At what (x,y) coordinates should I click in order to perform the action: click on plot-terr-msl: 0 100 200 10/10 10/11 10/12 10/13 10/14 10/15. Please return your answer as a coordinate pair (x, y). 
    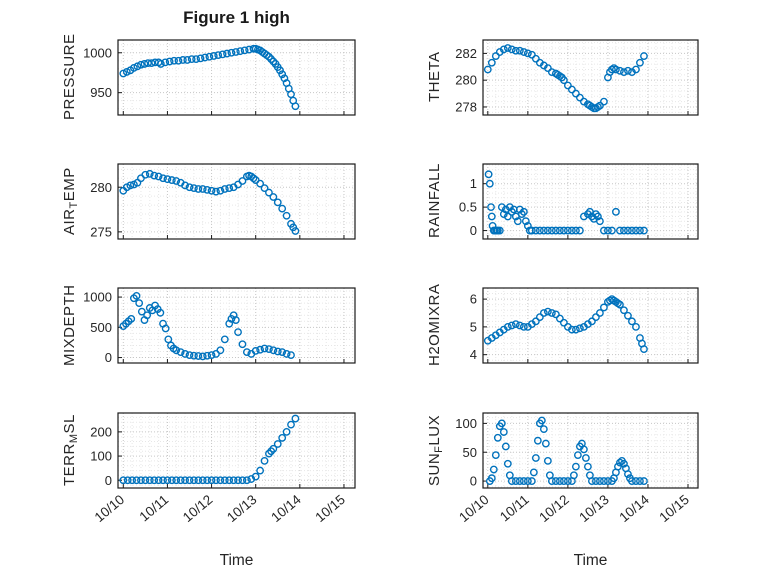
    Looking at the image, I should click on (223, 468).